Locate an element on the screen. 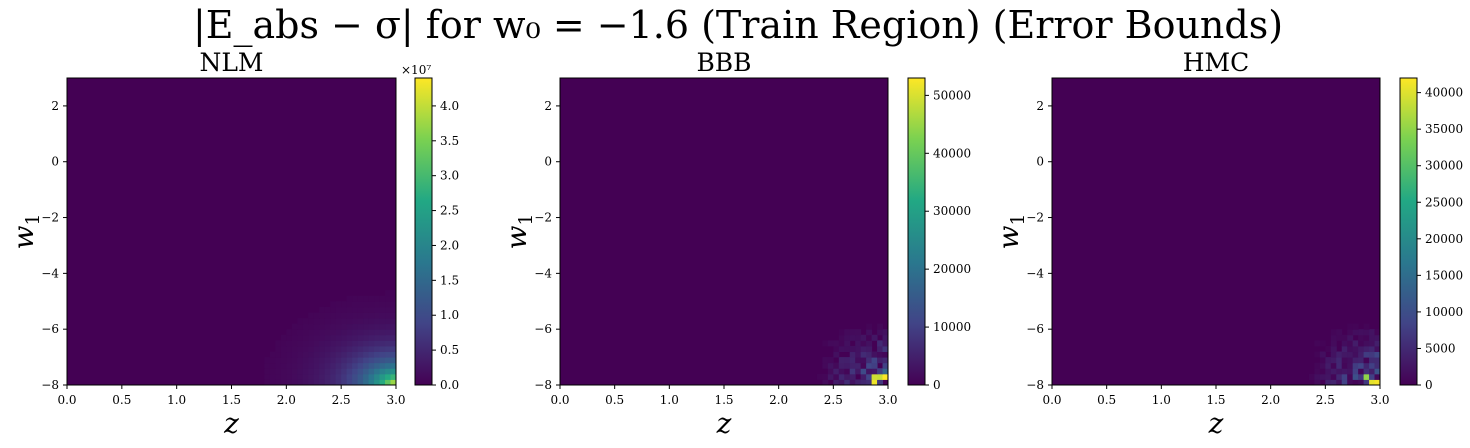 This screenshot has height=448, width=1470. y-axis-label: w1 is located at coordinates (25, 231).